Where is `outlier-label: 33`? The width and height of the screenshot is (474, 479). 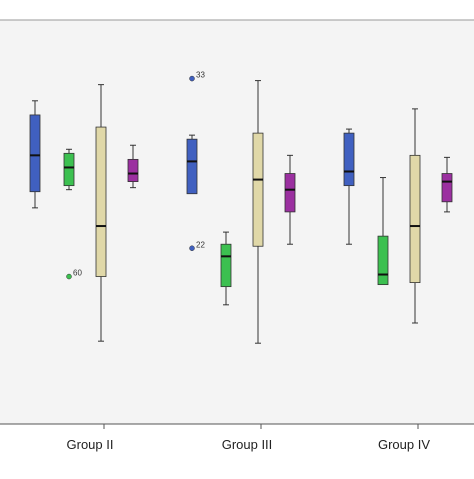
outlier-label: 33 is located at coordinates (200, 75).